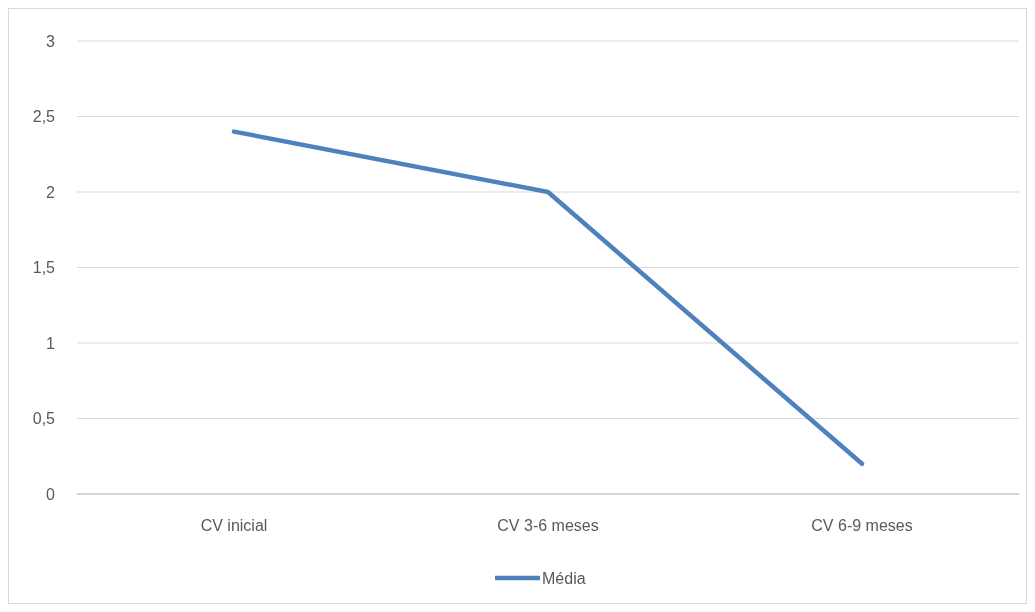 This screenshot has width=1035, height=612. I want to click on legend-label: Média, so click(564, 578).